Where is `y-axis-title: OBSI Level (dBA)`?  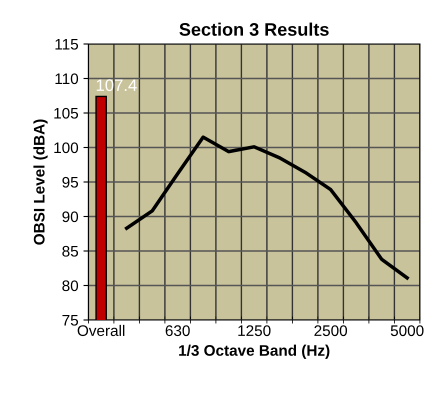 y-axis-title: OBSI Level (dBA) is located at coordinates (40, 182).